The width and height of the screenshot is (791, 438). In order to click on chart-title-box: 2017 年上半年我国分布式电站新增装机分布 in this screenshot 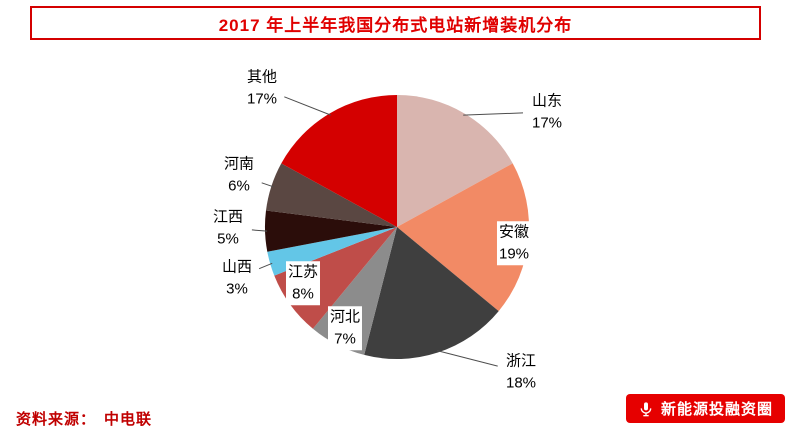, I will do `click(395, 23)`.